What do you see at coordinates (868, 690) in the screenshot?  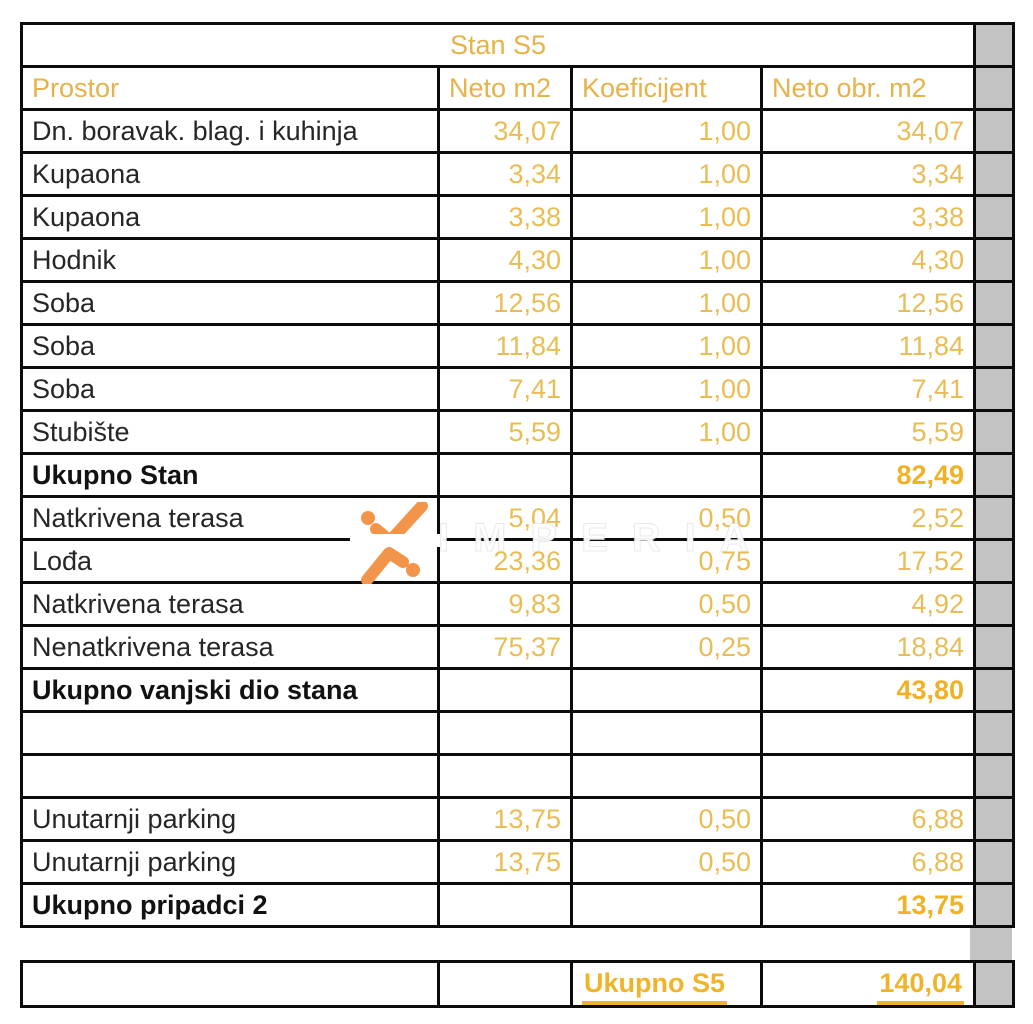 I see `cell-neto-obr-m2: 43,80` at bounding box center [868, 690].